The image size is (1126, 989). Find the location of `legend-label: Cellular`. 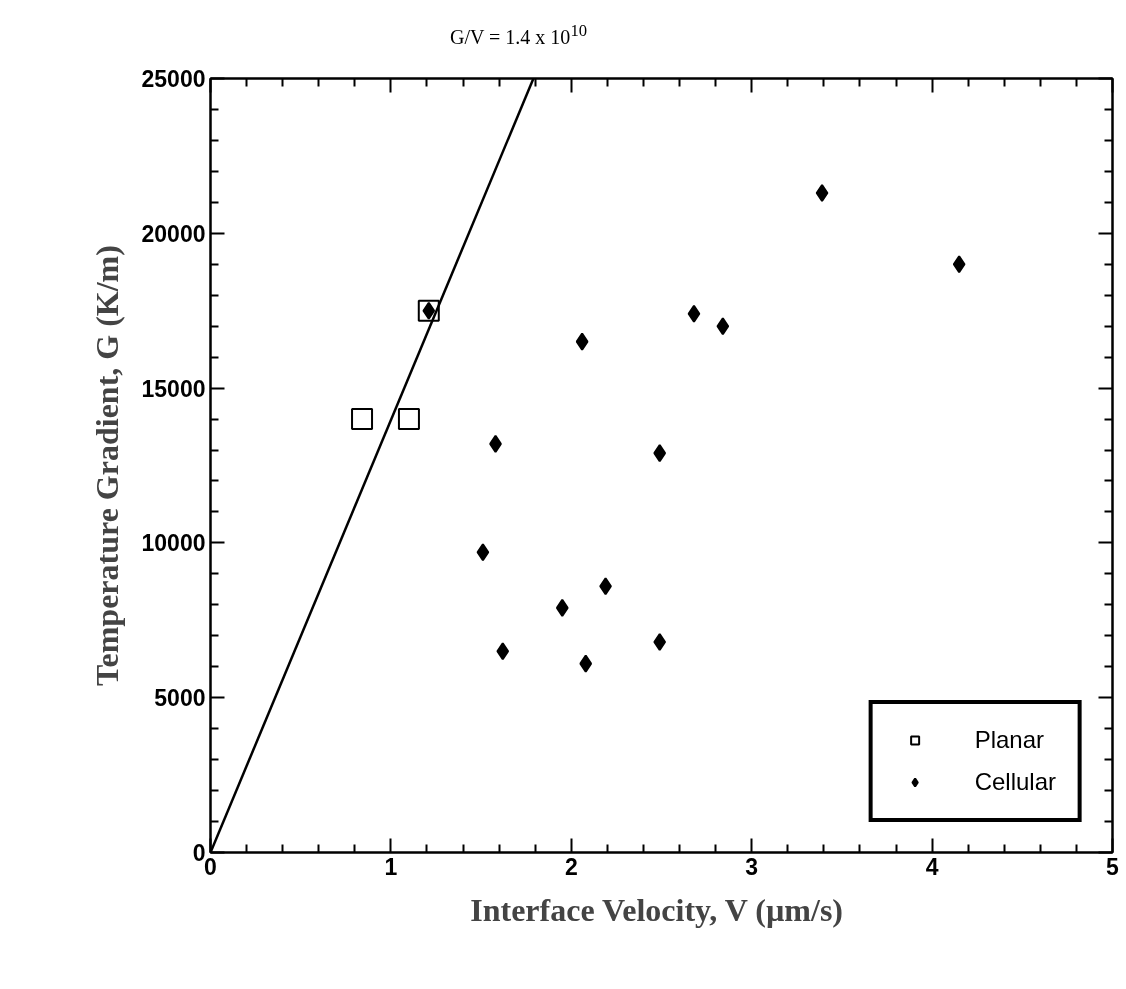

legend-label: Cellular is located at coordinates (1015, 782).